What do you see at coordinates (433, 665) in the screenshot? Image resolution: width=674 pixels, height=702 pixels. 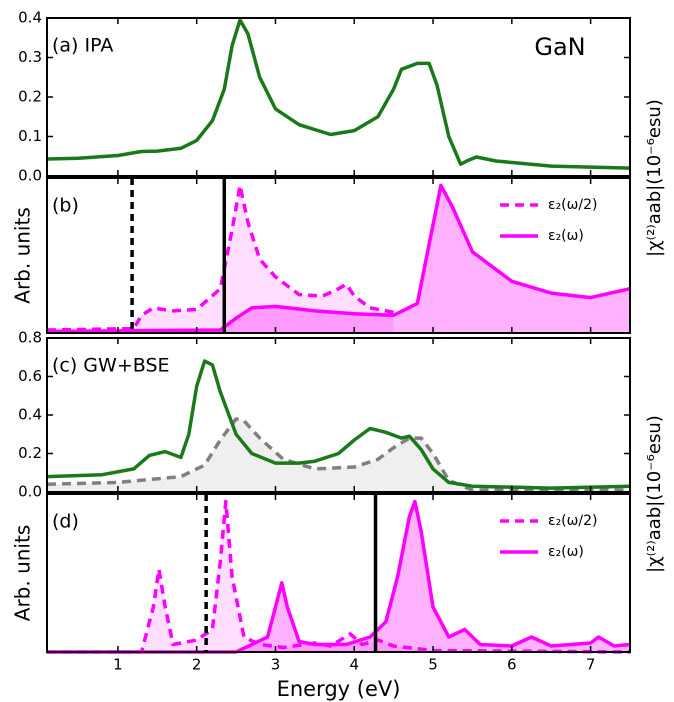 I see `x-tick-label: 5` at bounding box center [433, 665].